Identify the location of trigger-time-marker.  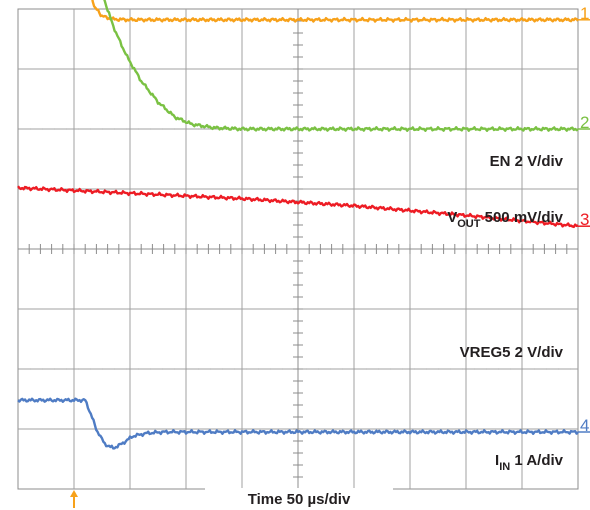
(74, 493).